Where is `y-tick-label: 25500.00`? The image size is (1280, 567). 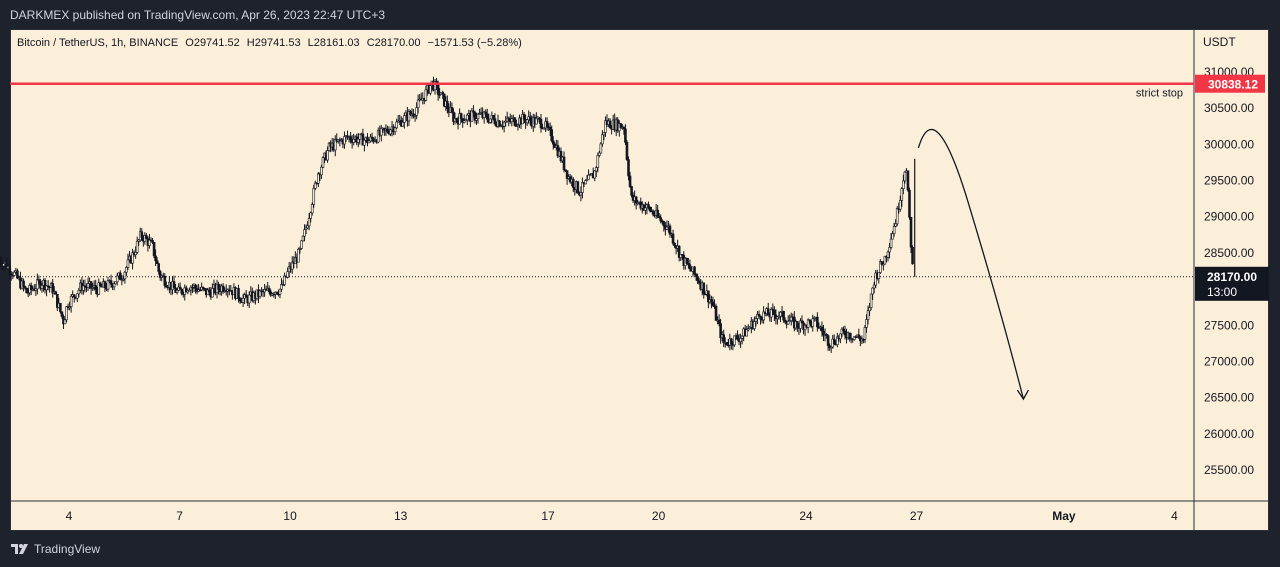 y-tick-label: 25500.00 is located at coordinates (1229, 470).